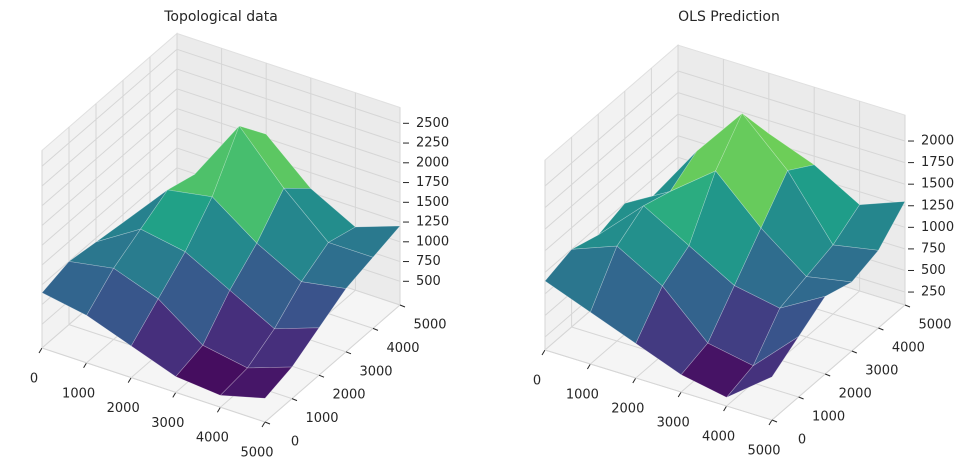 Image resolution: width=973 pixels, height=468 pixels. Describe the element at coordinates (729, 17) in the screenshot. I see `chart-title: OLS Prediction` at that location.